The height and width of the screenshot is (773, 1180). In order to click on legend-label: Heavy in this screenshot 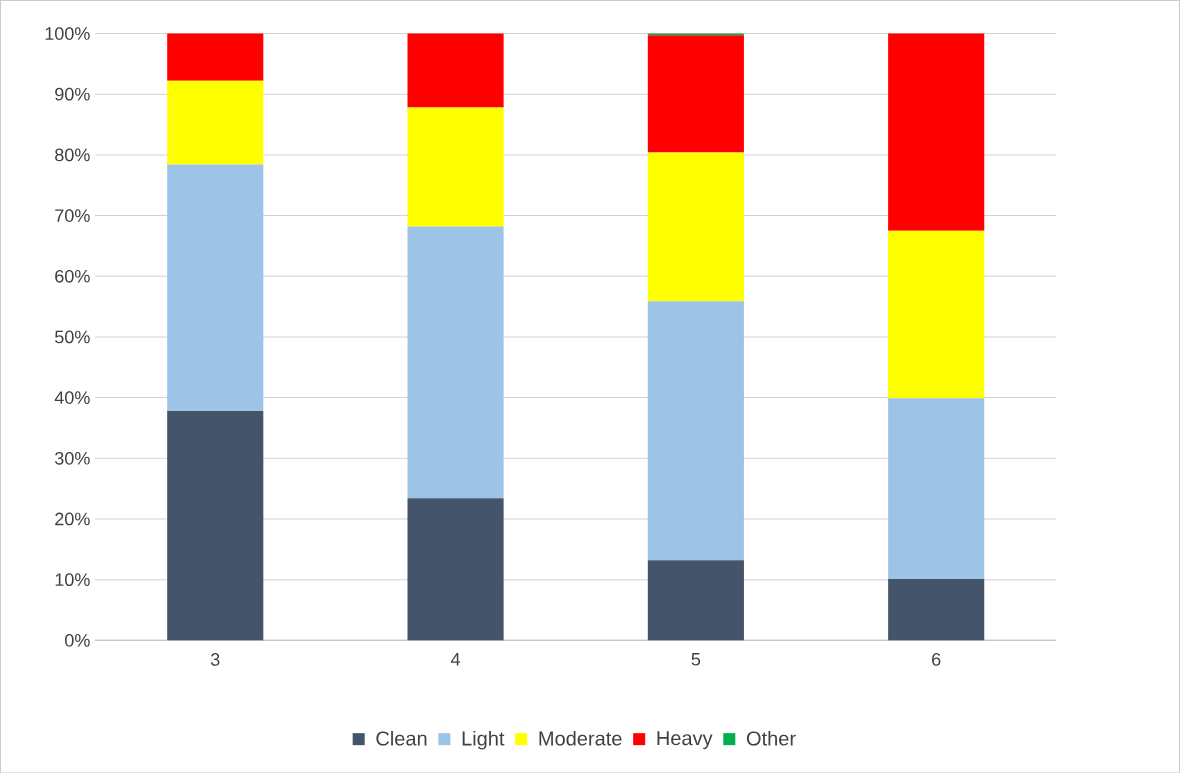, I will do `click(685, 740)`.